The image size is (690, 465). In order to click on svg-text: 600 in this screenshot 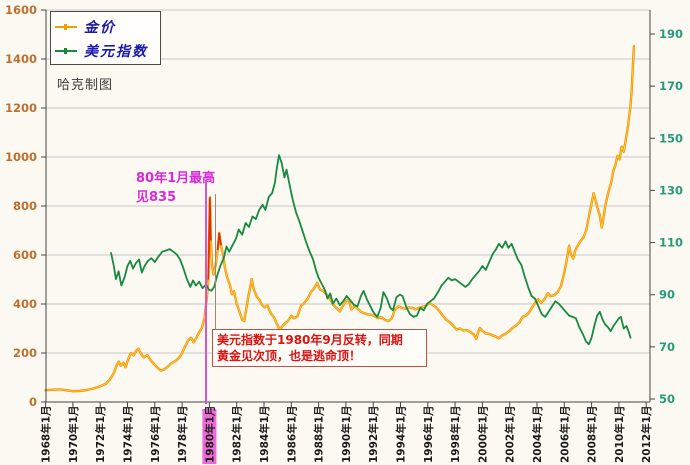, I will do `click(25, 255)`.